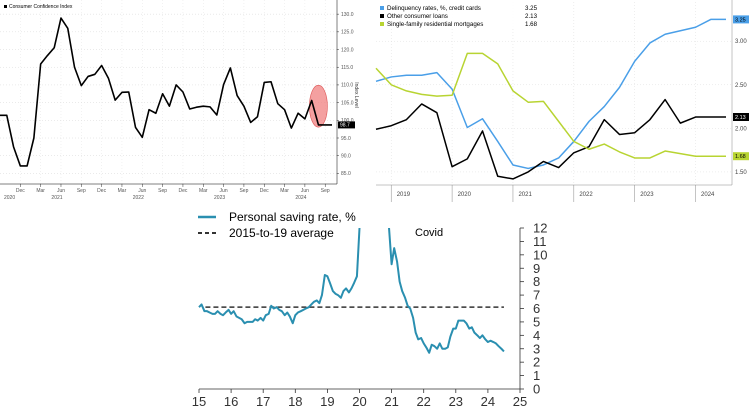 This screenshot has height=415, width=749. Describe the element at coordinates (41, 7) in the screenshot. I see `cci-title: Consumer Confidence Index` at that location.